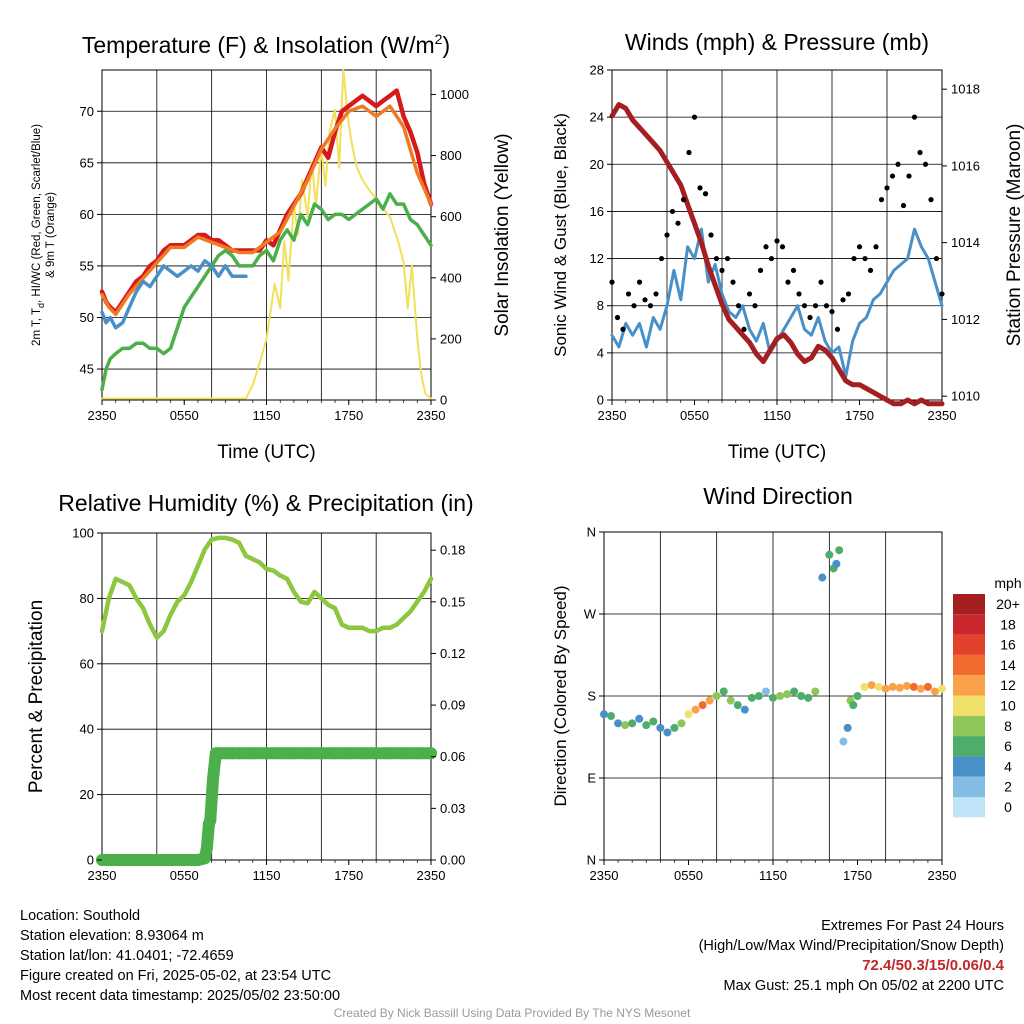 This screenshot has width=1024, height=1024. Describe the element at coordinates (87, 598) in the screenshot. I see `y-tick-label: 80` at that location.